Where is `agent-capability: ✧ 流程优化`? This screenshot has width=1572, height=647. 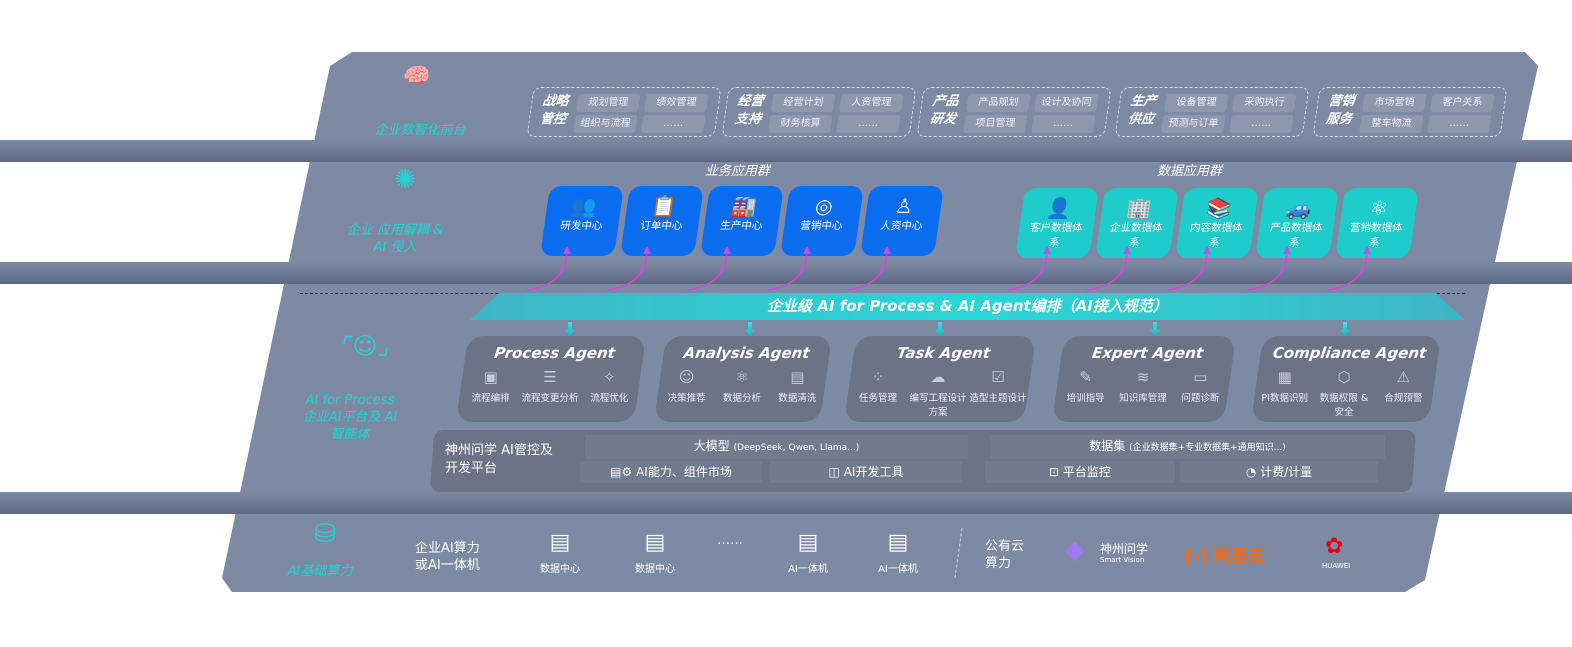
agent-capability: ✧ 流程优化 is located at coordinates (609, 386).